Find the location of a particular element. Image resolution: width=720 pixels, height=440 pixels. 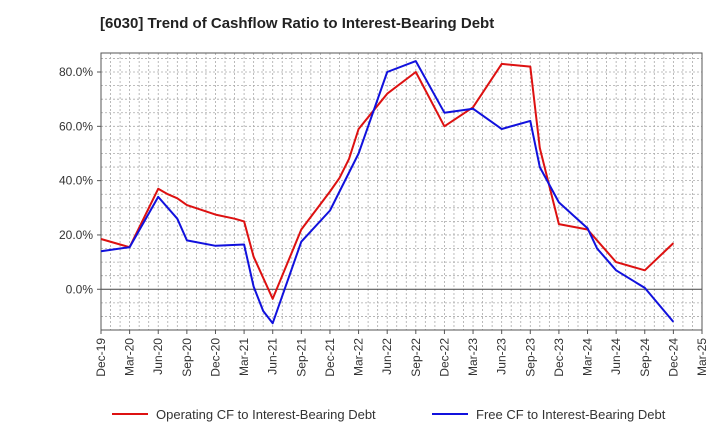

x-tick-label: Jun-24 is located at coordinates (616, 356).